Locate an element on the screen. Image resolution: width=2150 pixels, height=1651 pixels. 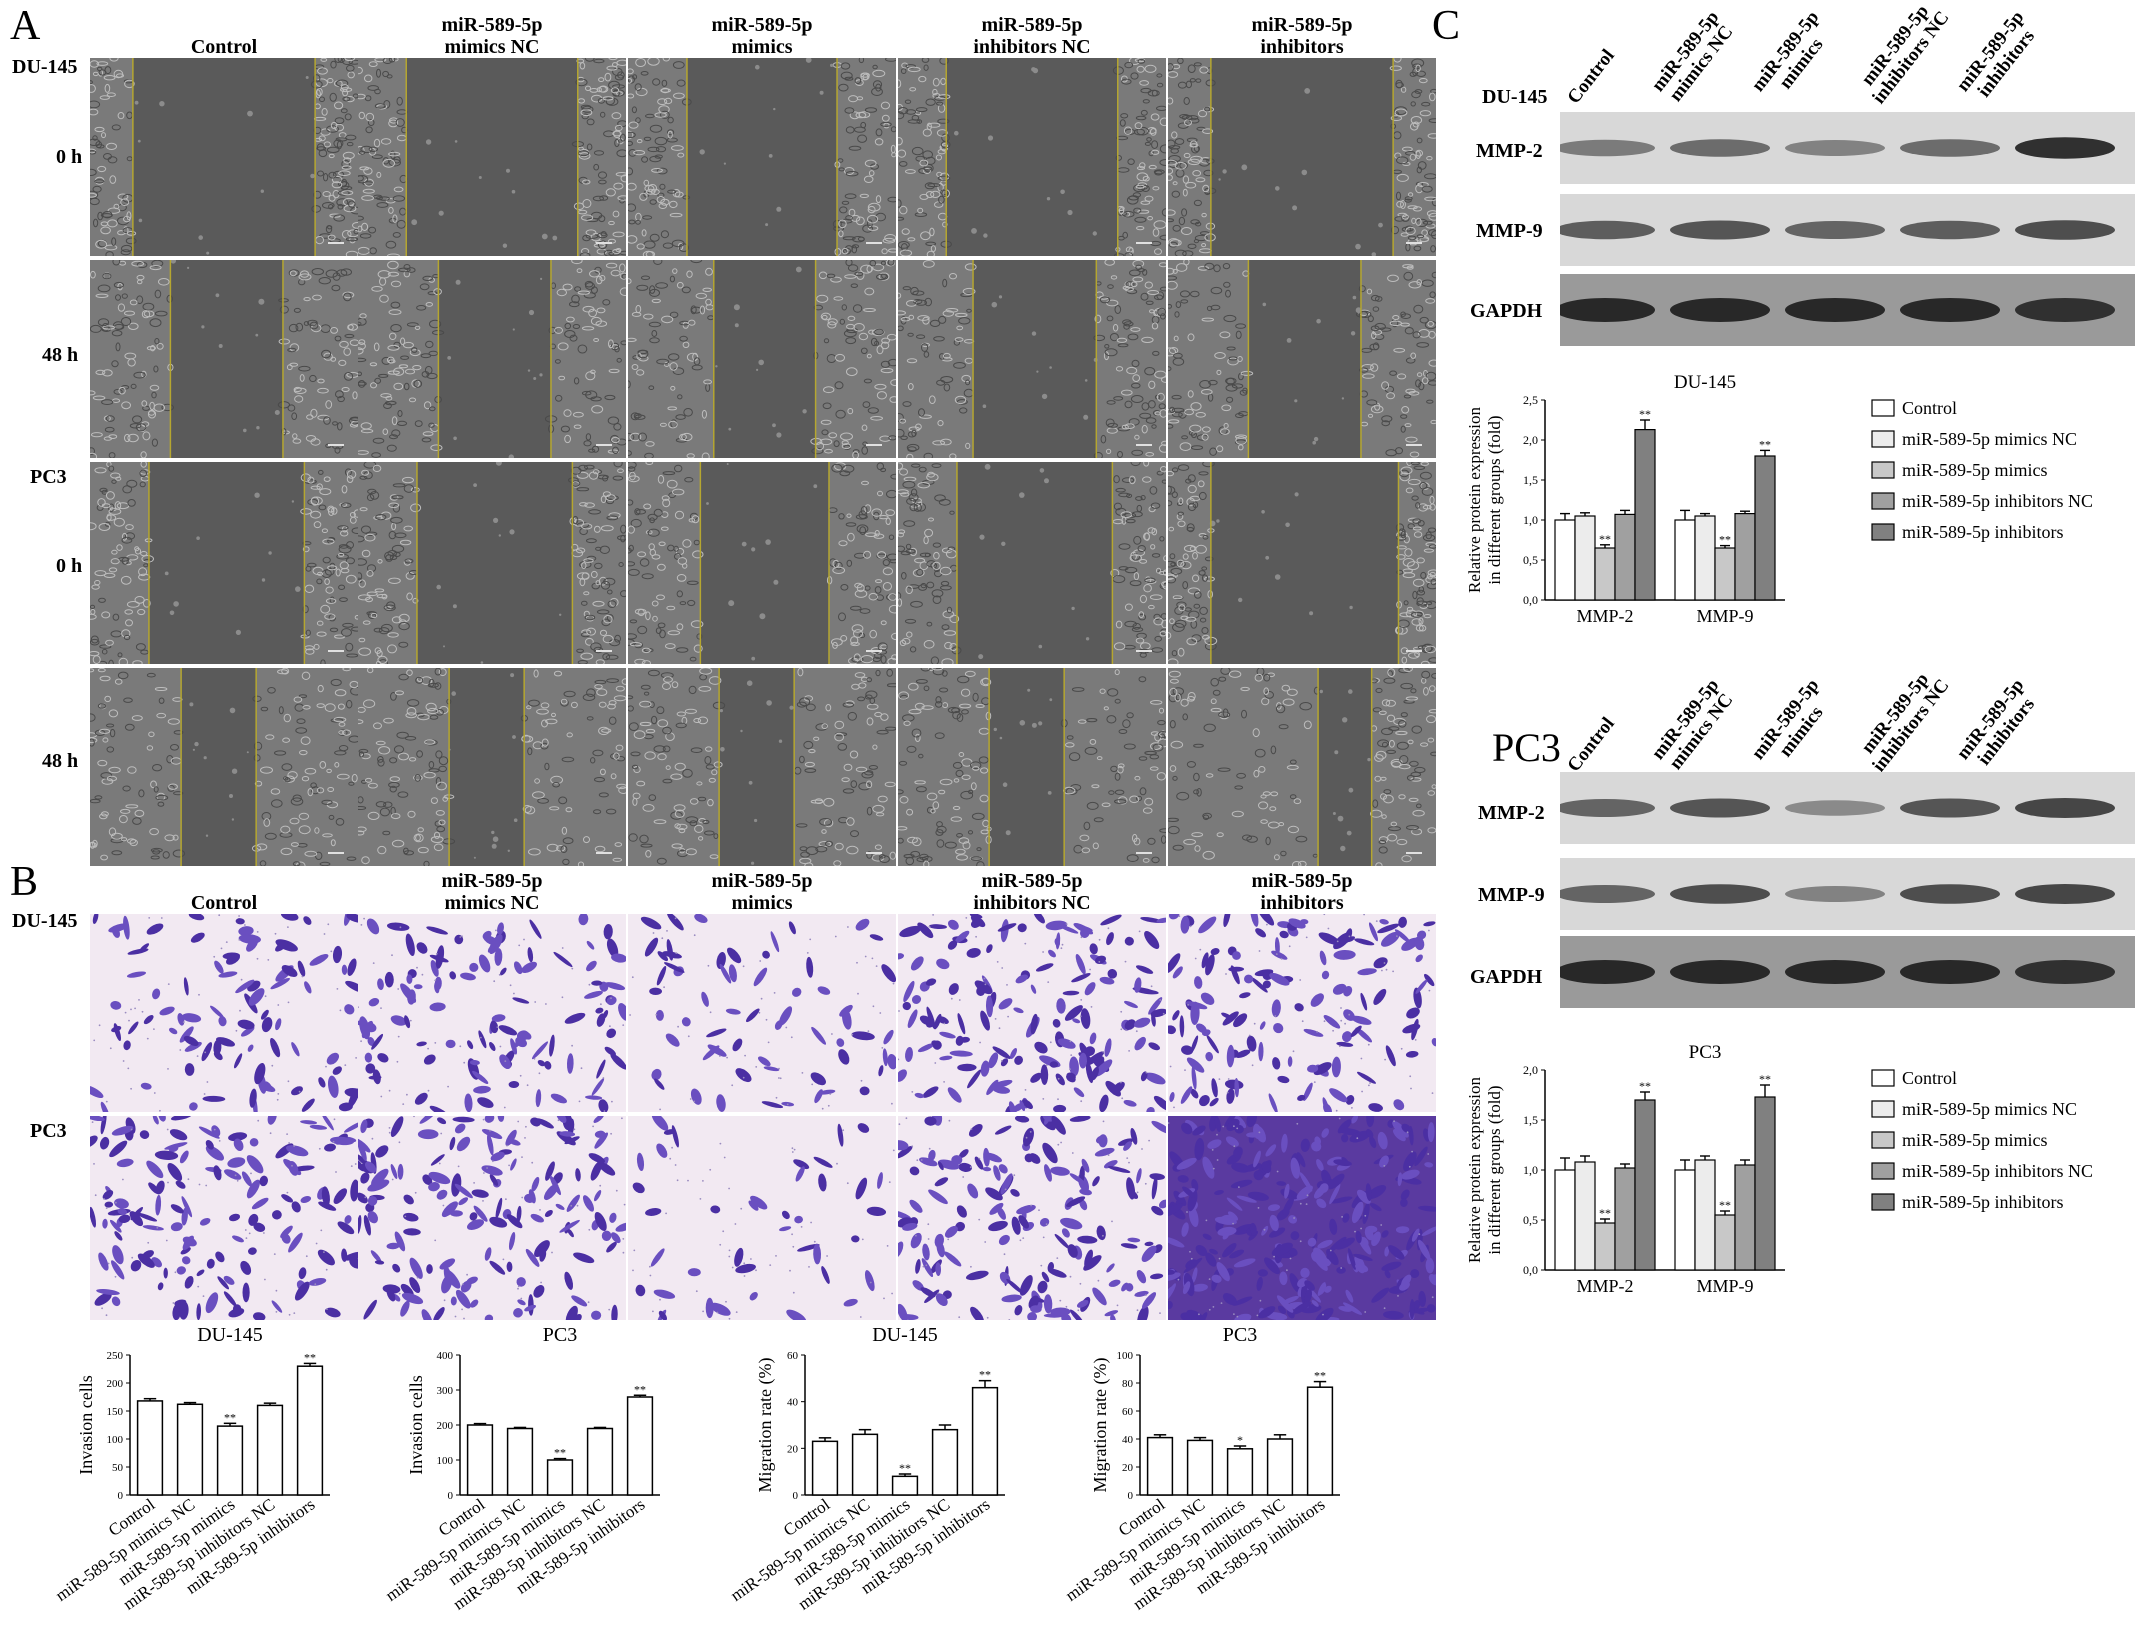
blot-du-lane-3: miR-589-5p inhibitors NC is located at coordinates (1905, 55).